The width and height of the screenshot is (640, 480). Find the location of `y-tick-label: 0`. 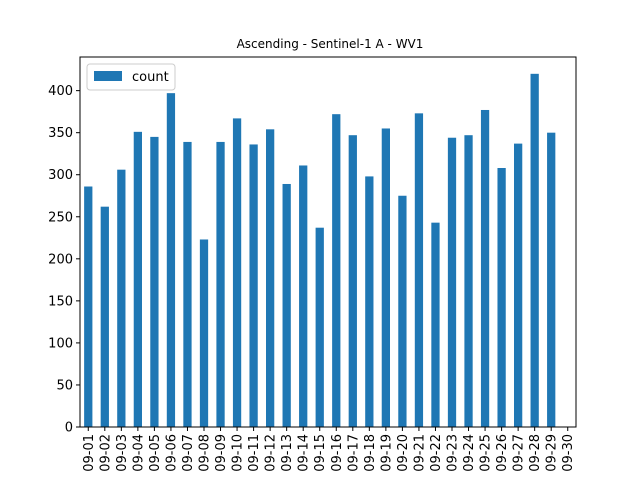

y-tick-label: 0 is located at coordinates (69, 428).